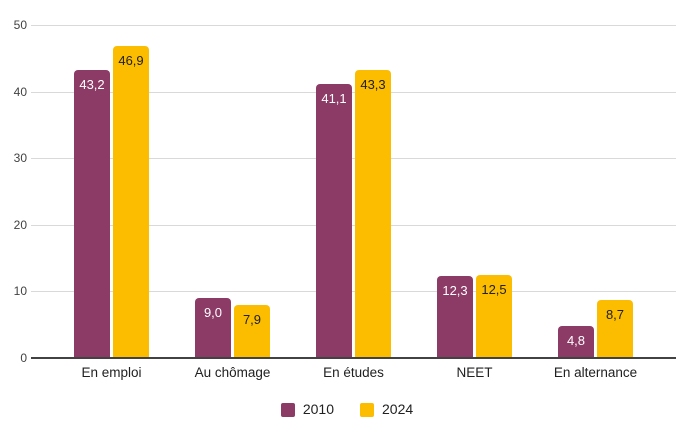 This screenshot has width=694, height=437. What do you see at coordinates (373, 84) in the screenshot?
I see `bar-value-label: 43,3` at bounding box center [373, 84].